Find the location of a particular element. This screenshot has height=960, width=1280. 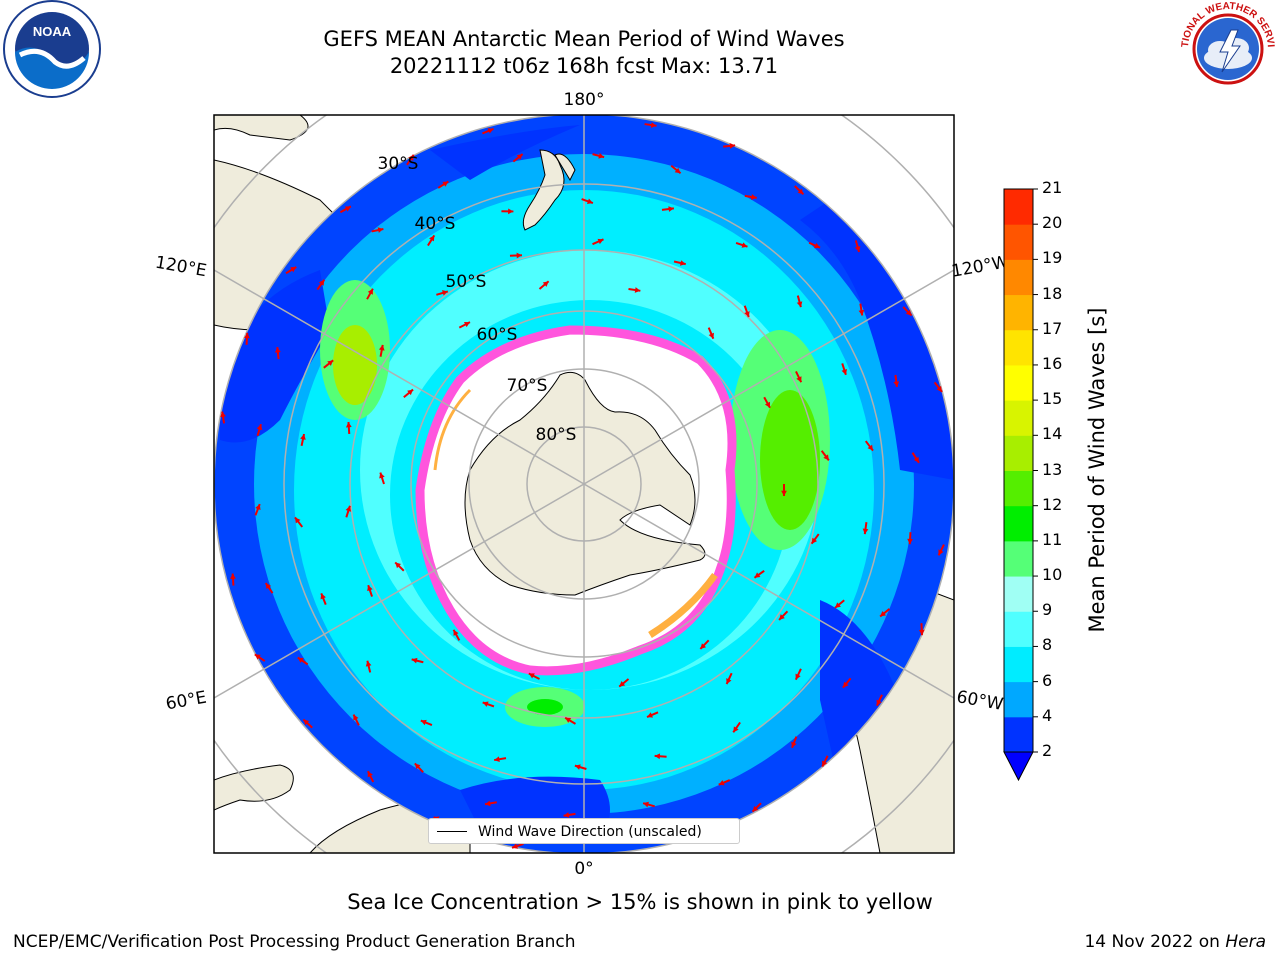

lon-label-60w: 60°W is located at coordinates (980, 701).